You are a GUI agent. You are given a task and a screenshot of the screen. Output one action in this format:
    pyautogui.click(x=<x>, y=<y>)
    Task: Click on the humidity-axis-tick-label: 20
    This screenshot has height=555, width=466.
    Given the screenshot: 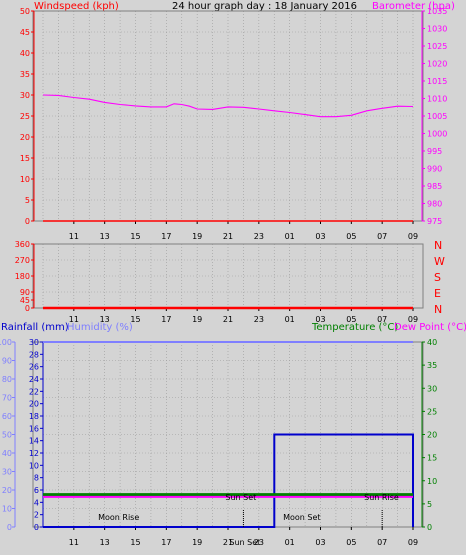 What is the action you would take?
    pyautogui.click(x=7, y=490)
    